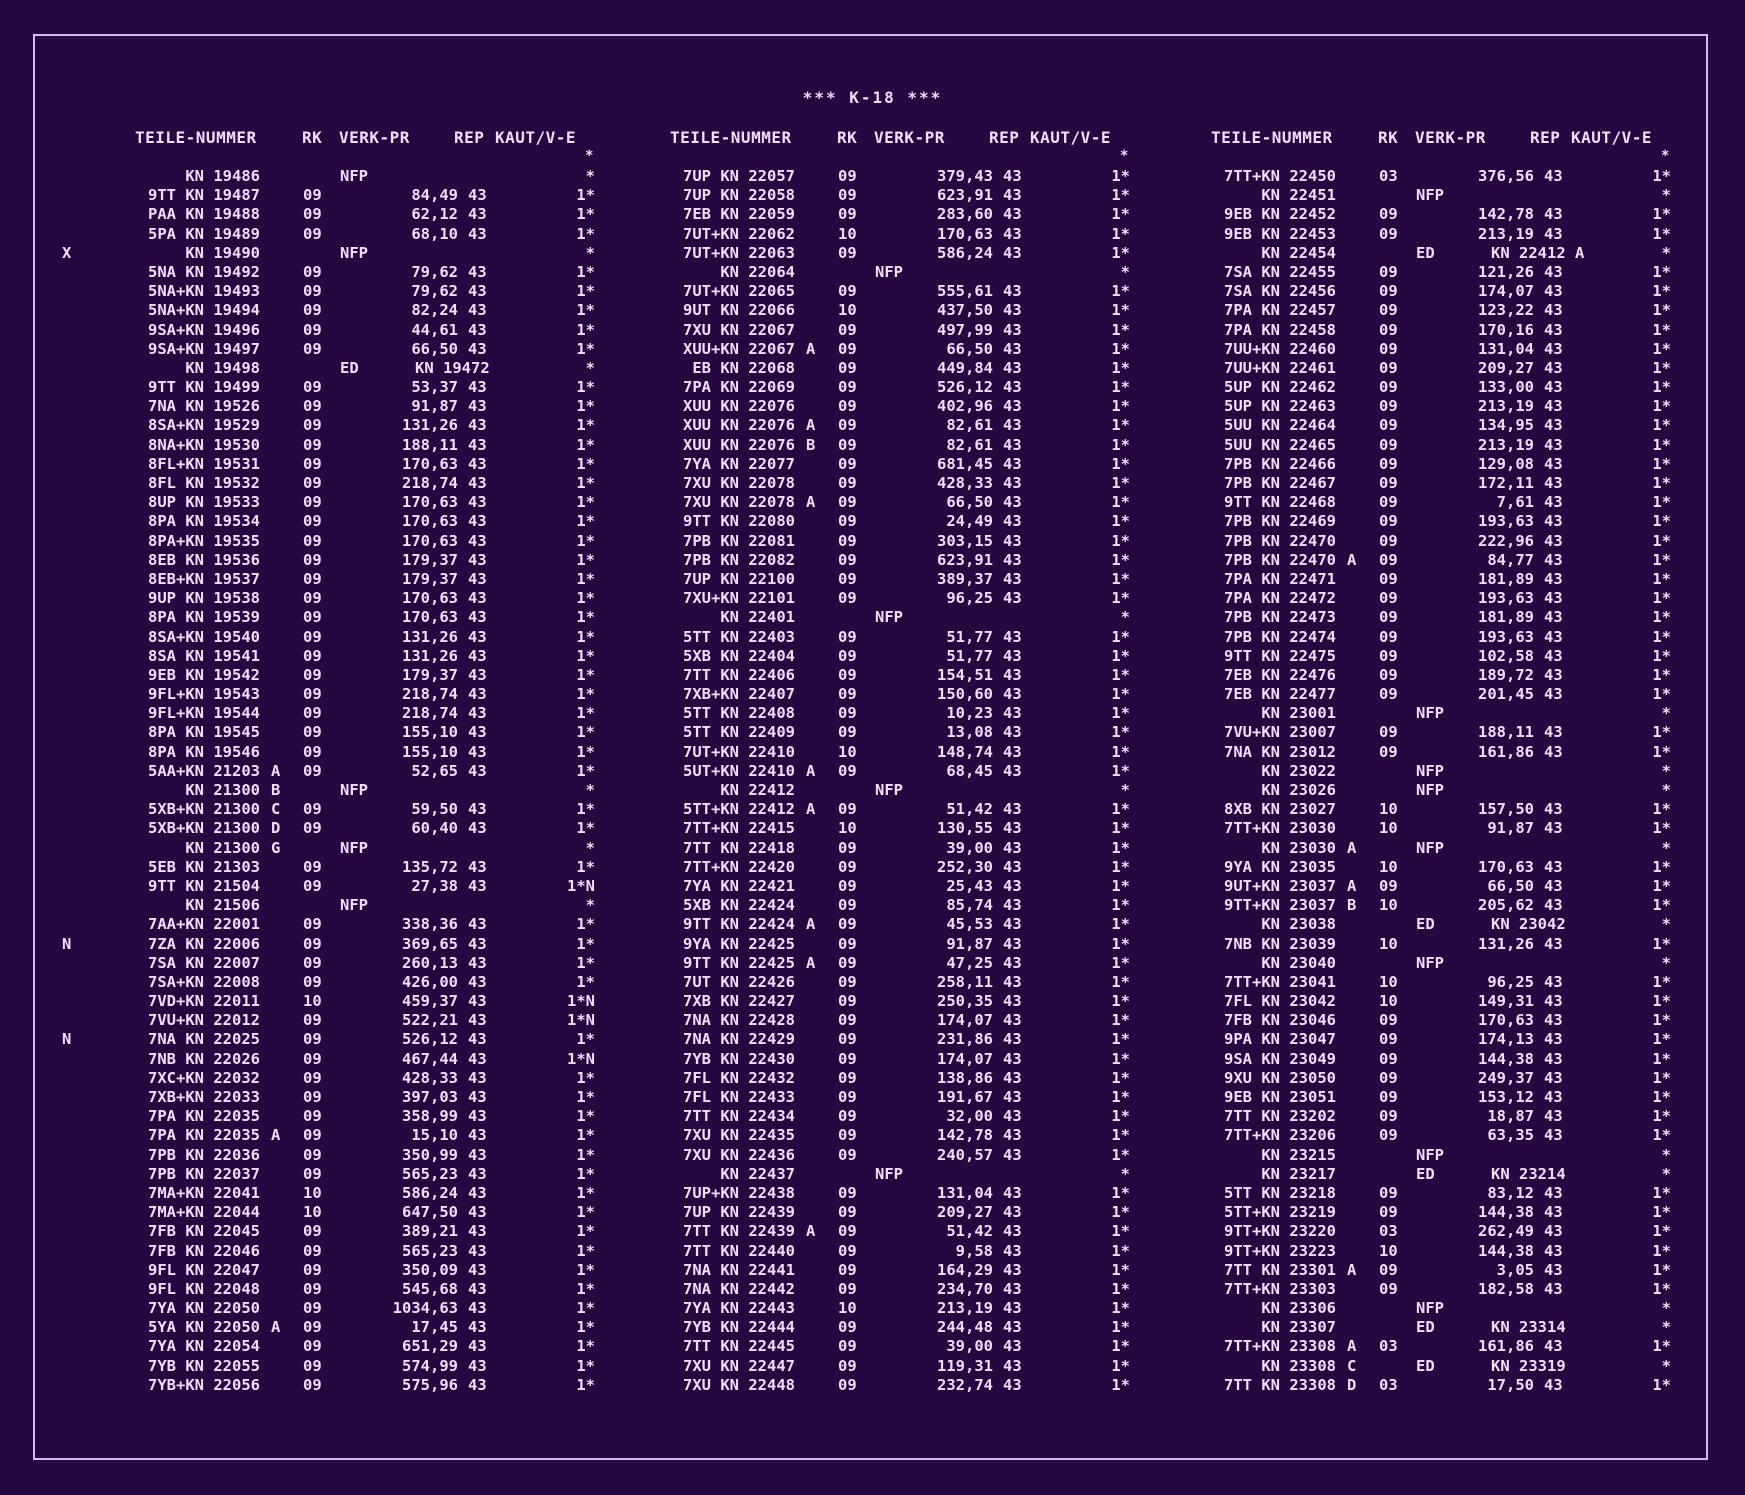 This screenshot has width=1745, height=1495. What do you see at coordinates (1416, 234) in the screenshot?
I see `table-row: 9EB KN 22453 09 213,19 43 1*` at bounding box center [1416, 234].